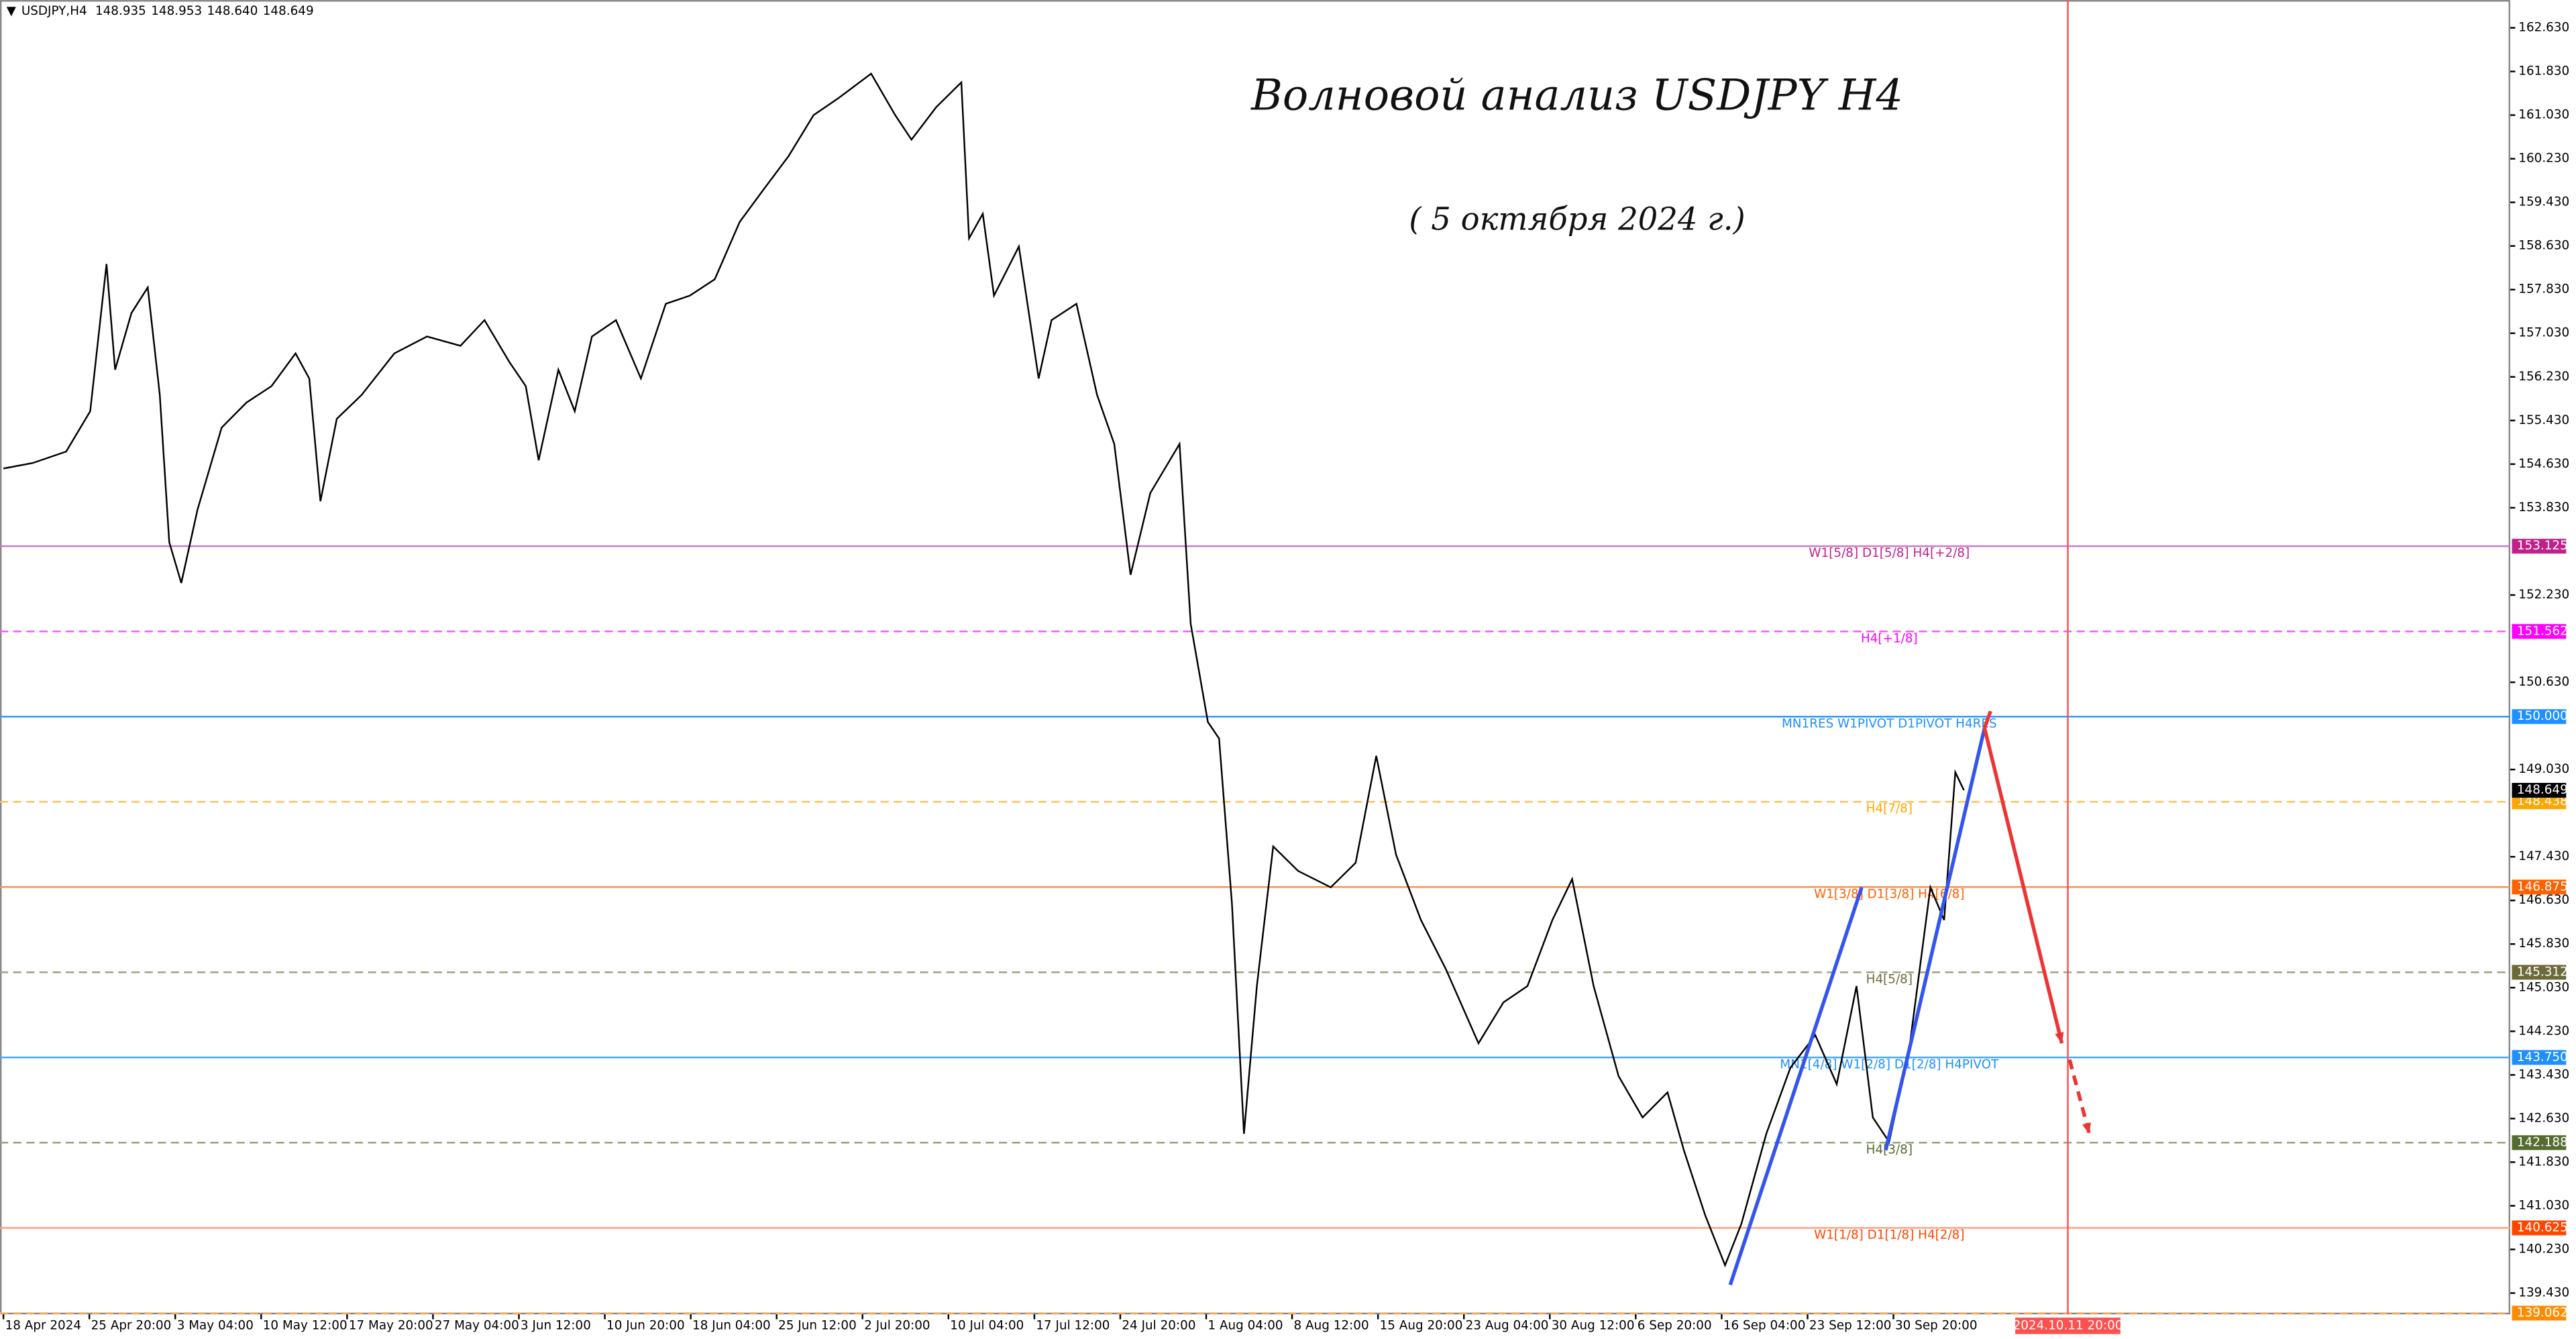 The width and height of the screenshot is (2576, 1339). What do you see at coordinates (1073, 1325) in the screenshot?
I see `x-tick-label: 17 Jul 12:00` at bounding box center [1073, 1325].